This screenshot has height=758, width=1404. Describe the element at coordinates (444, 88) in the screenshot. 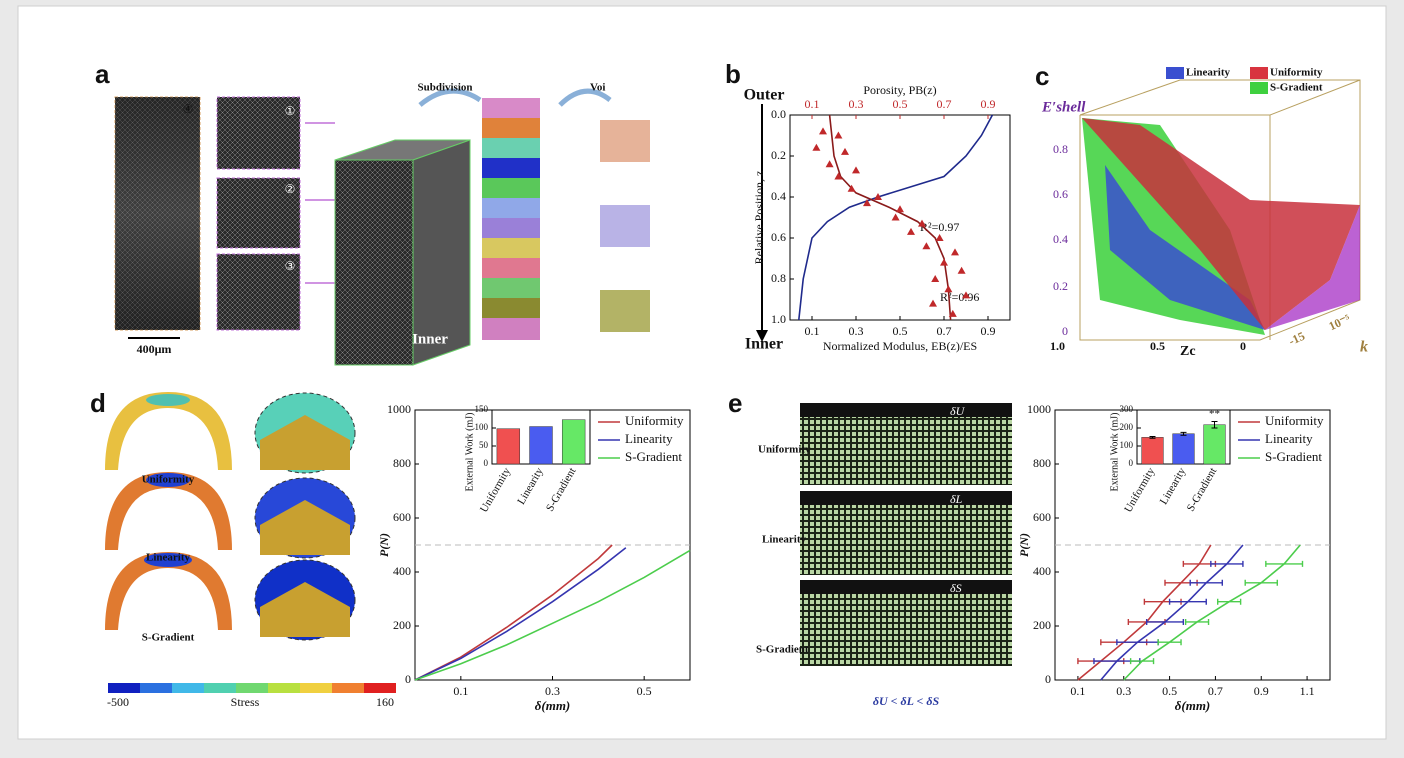

I see `label: Subdivision` at that location.